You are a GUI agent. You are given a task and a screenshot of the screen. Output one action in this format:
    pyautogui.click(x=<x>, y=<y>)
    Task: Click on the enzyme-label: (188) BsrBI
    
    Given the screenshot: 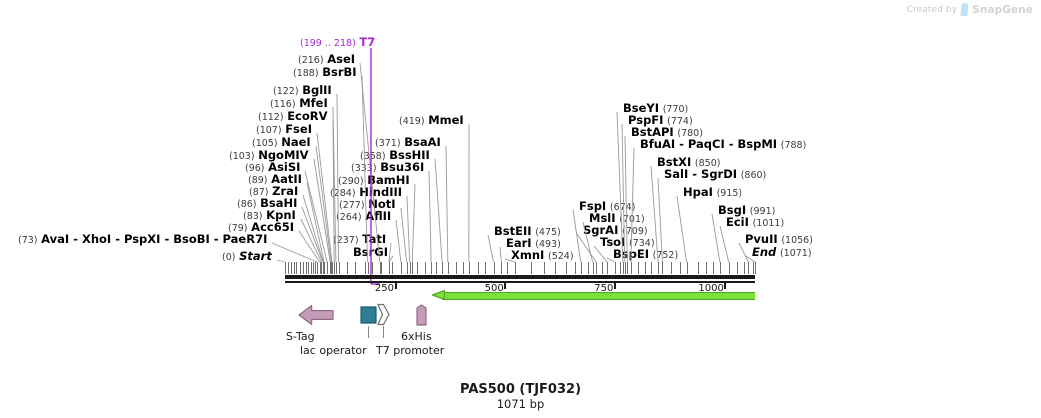 What is the action you would take?
    pyautogui.click(x=325, y=73)
    